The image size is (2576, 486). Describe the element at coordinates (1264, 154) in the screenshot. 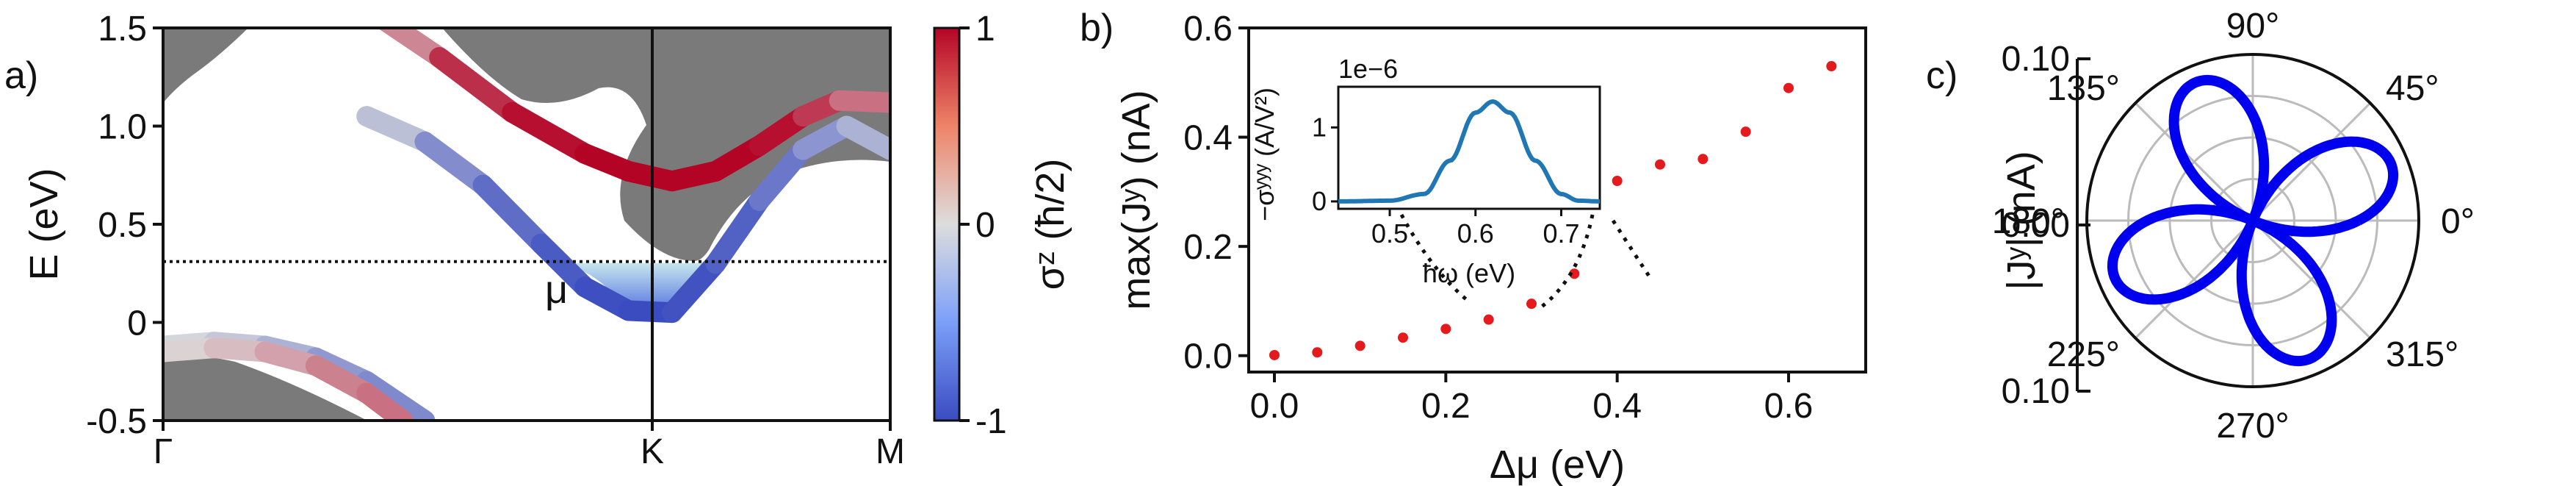

I see `inset-y-axis-label: −σʸʸʸ (A/V²)` at that location.